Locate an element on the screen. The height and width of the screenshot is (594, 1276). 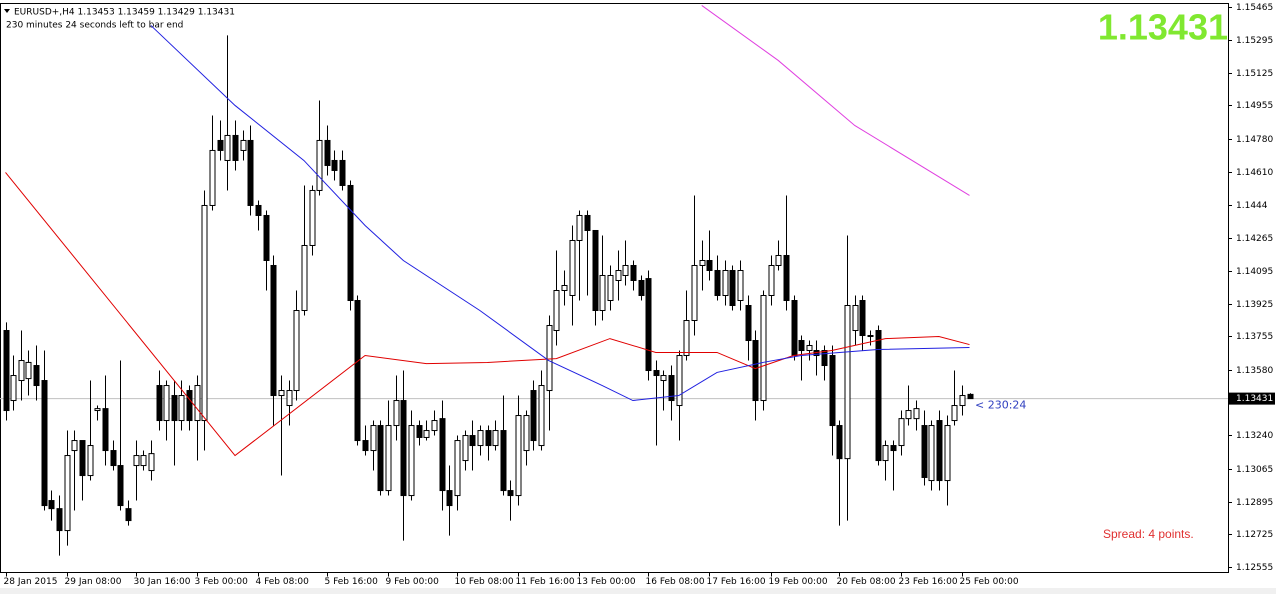
y-tick-label: 1.12725 is located at coordinates (1254, 535).